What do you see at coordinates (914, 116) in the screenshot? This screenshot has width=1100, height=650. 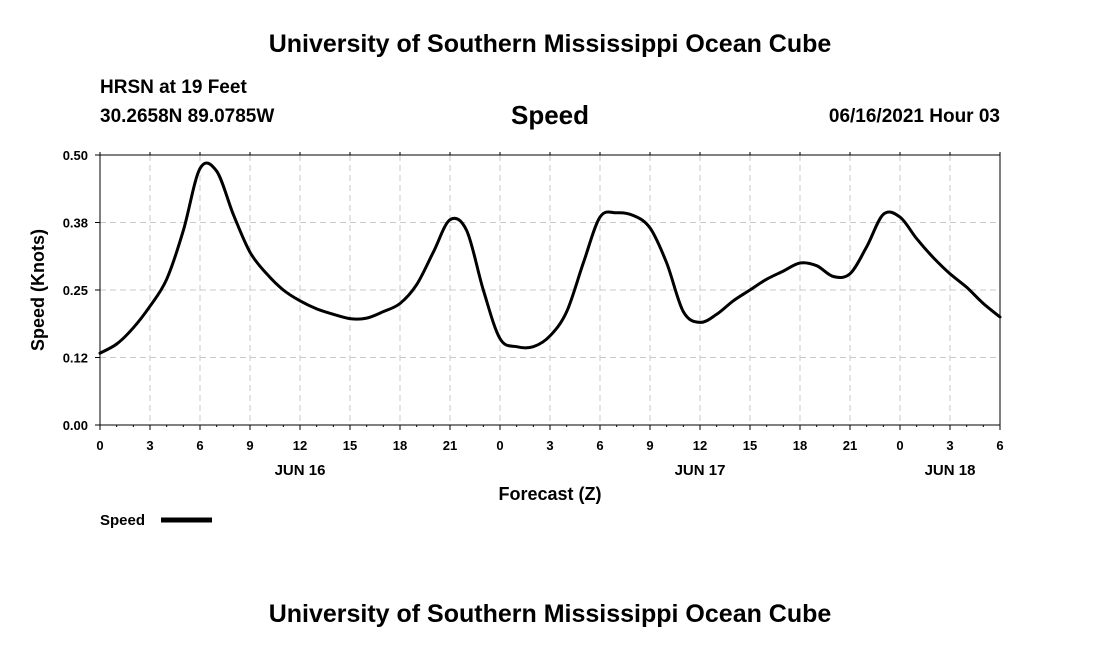 I see `forecast-datetime: 06/16/2021 Hour 03` at bounding box center [914, 116].